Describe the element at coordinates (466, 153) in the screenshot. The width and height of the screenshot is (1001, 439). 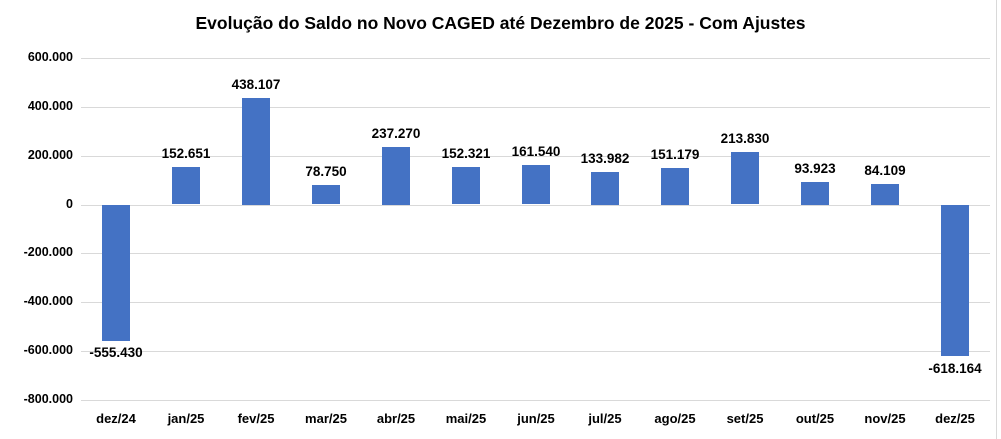
I see `bar-value-label: 152.321` at that location.